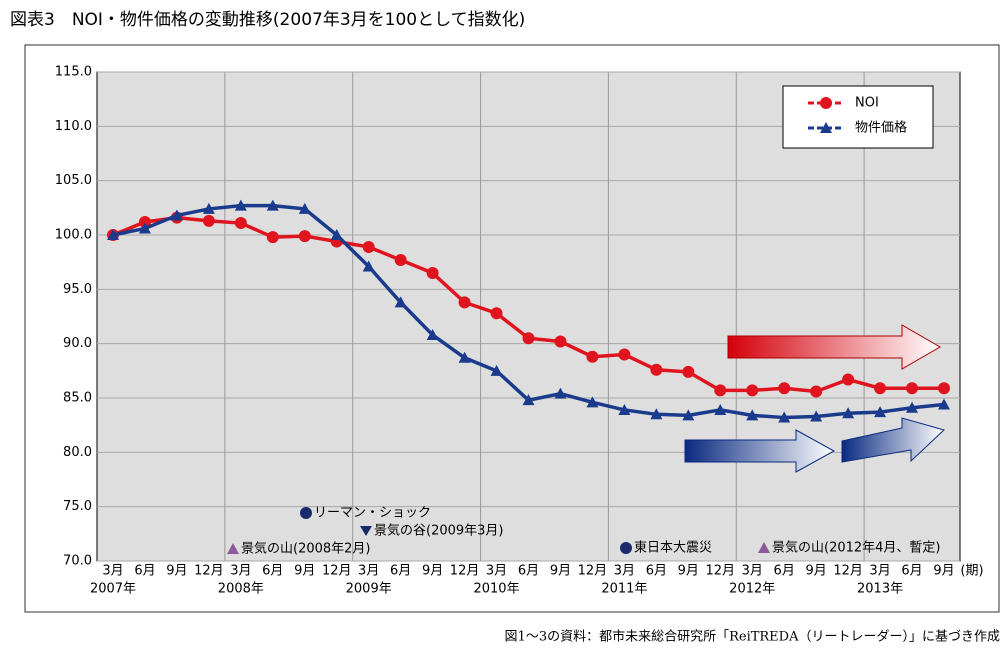 The image size is (1007, 657). What do you see at coordinates (73, 72) in the screenshot?
I see `y-tick-label: 115.0` at bounding box center [73, 72].